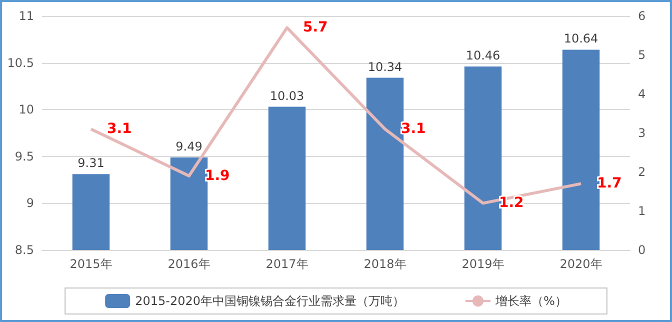  What do you see at coordinates (189, 146) in the screenshot?
I see `data-label: 9.49` at bounding box center [189, 146].